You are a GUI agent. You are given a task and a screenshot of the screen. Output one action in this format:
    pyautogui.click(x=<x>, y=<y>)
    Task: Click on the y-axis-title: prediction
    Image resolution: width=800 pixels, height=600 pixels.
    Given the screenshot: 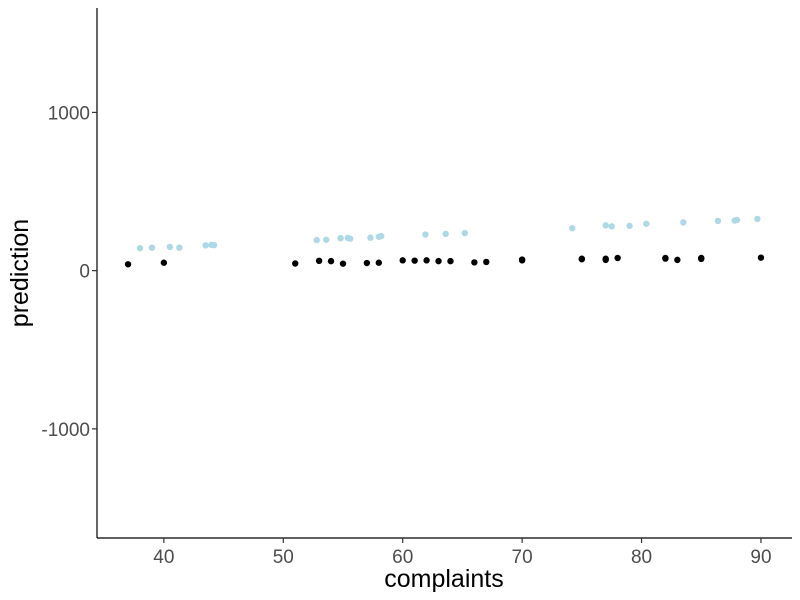 What is the action you would take?
    pyautogui.click(x=20, y=273)
    